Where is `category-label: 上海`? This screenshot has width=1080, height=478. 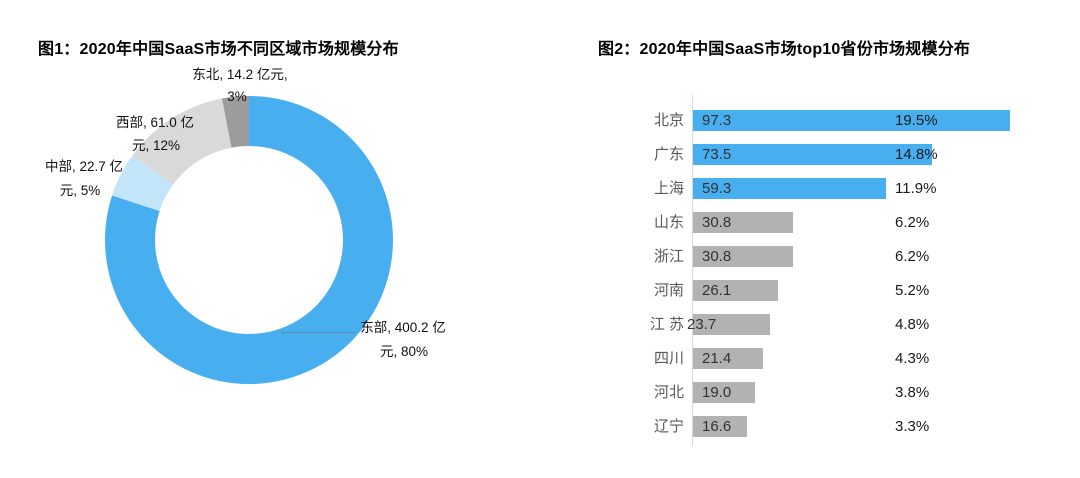 category-label: 上海 is located at coordinates (668, 188).